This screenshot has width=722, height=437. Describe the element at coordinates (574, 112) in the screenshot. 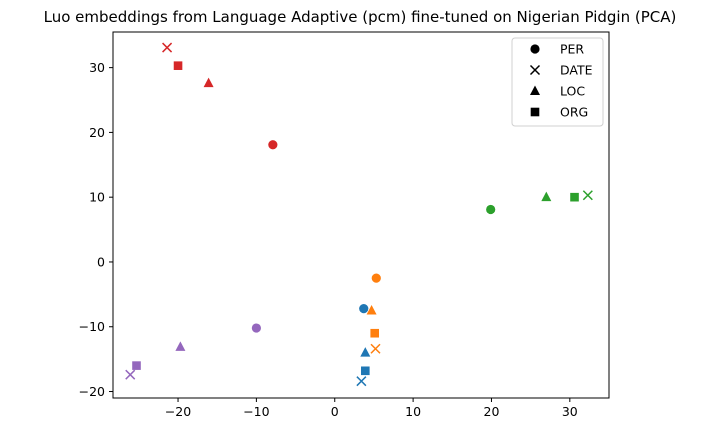

I see `legend-label-org: ORG` at that location.